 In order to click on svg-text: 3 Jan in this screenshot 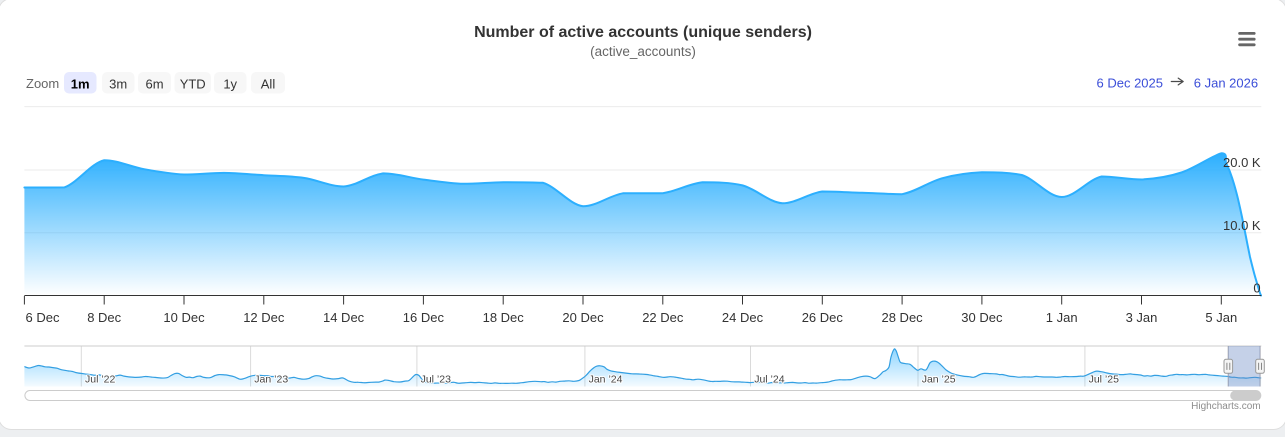, I will do `click(1142, 317)`.